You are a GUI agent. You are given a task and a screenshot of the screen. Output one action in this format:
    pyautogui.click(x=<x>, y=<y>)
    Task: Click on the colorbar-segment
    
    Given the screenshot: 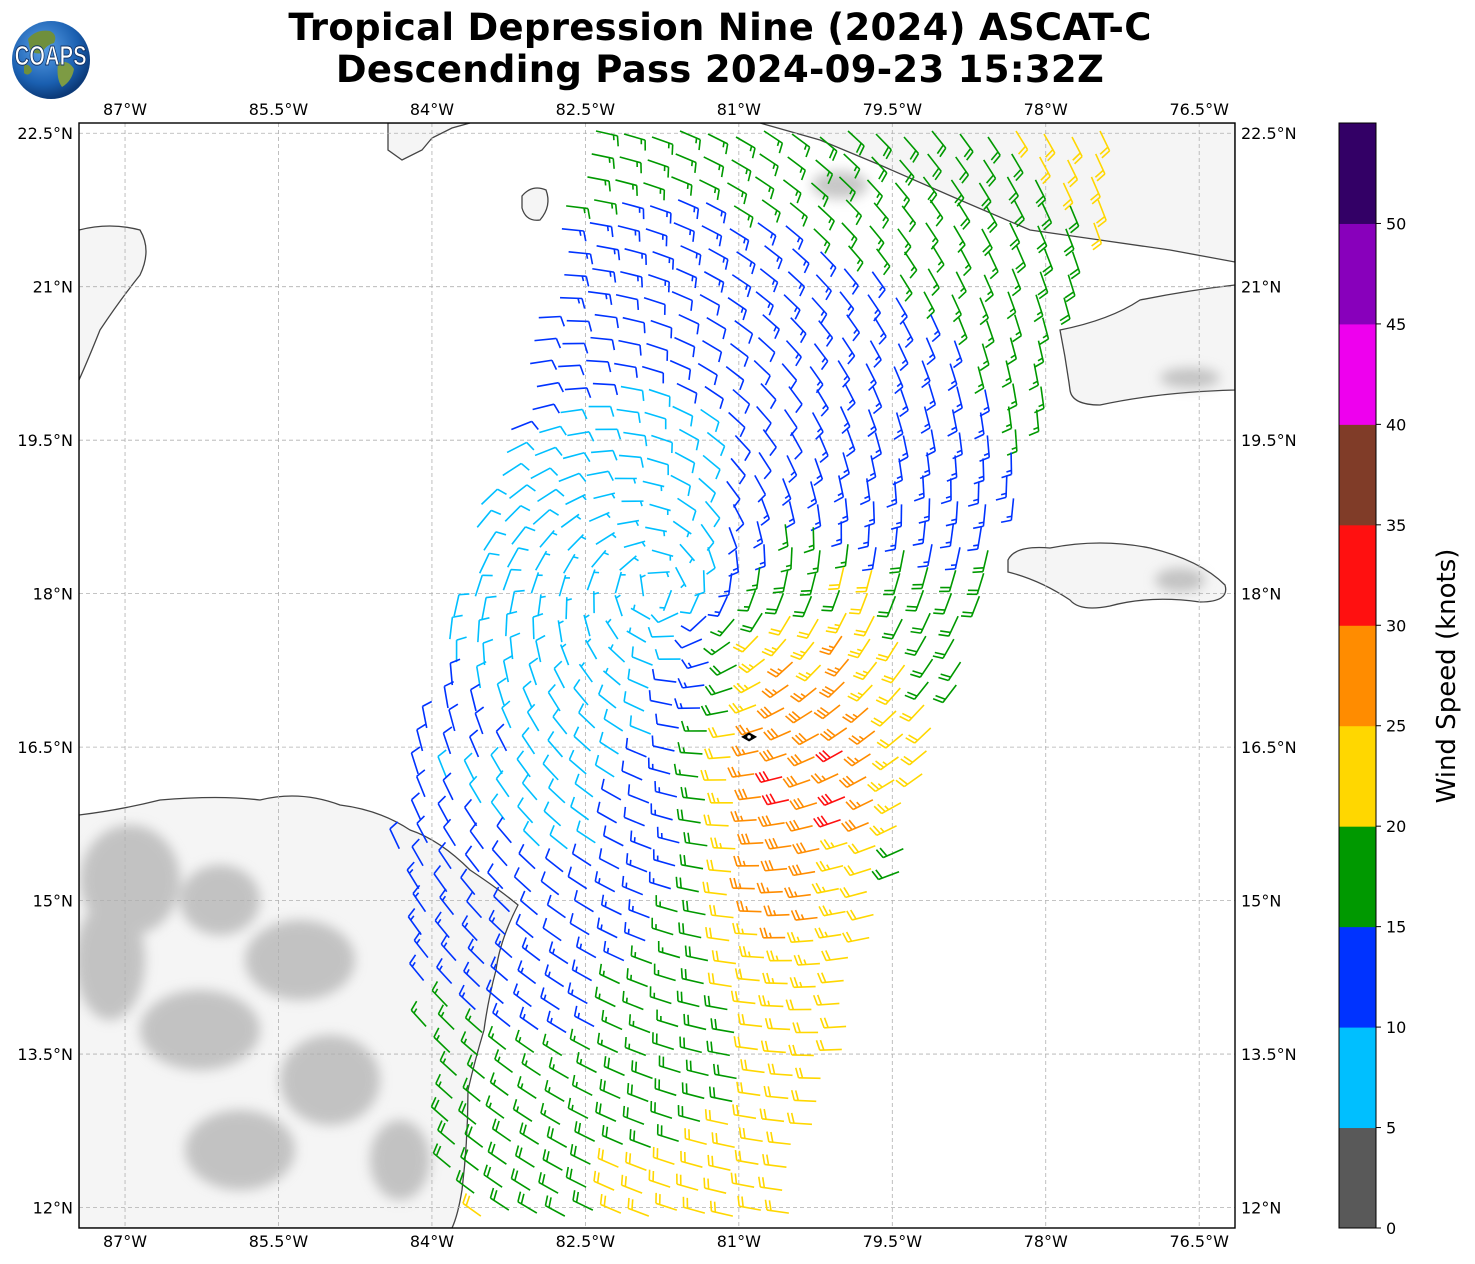 What is the action you would take?
    pyautogui.click(x=1357, y=977)
    